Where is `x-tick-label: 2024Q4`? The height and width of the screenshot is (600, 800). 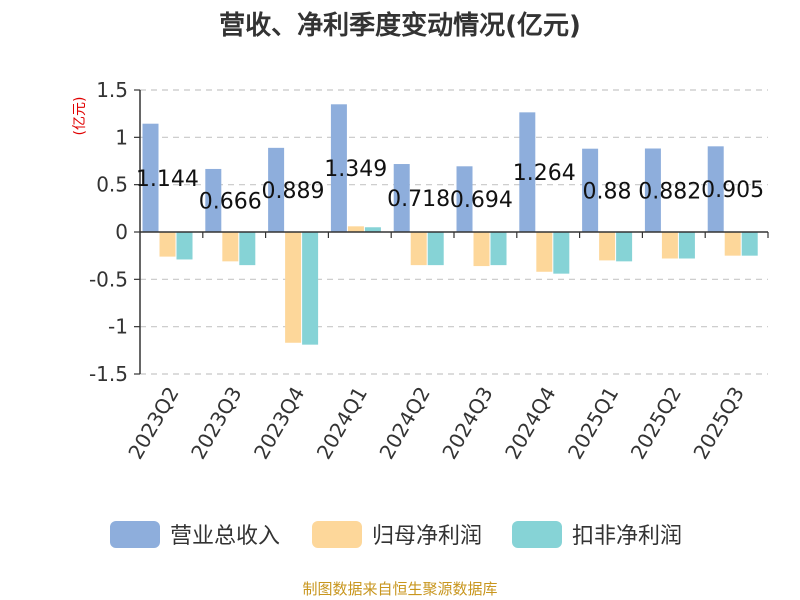 x-tick-label: 2024Q4 is located at coordinates (530, 423).